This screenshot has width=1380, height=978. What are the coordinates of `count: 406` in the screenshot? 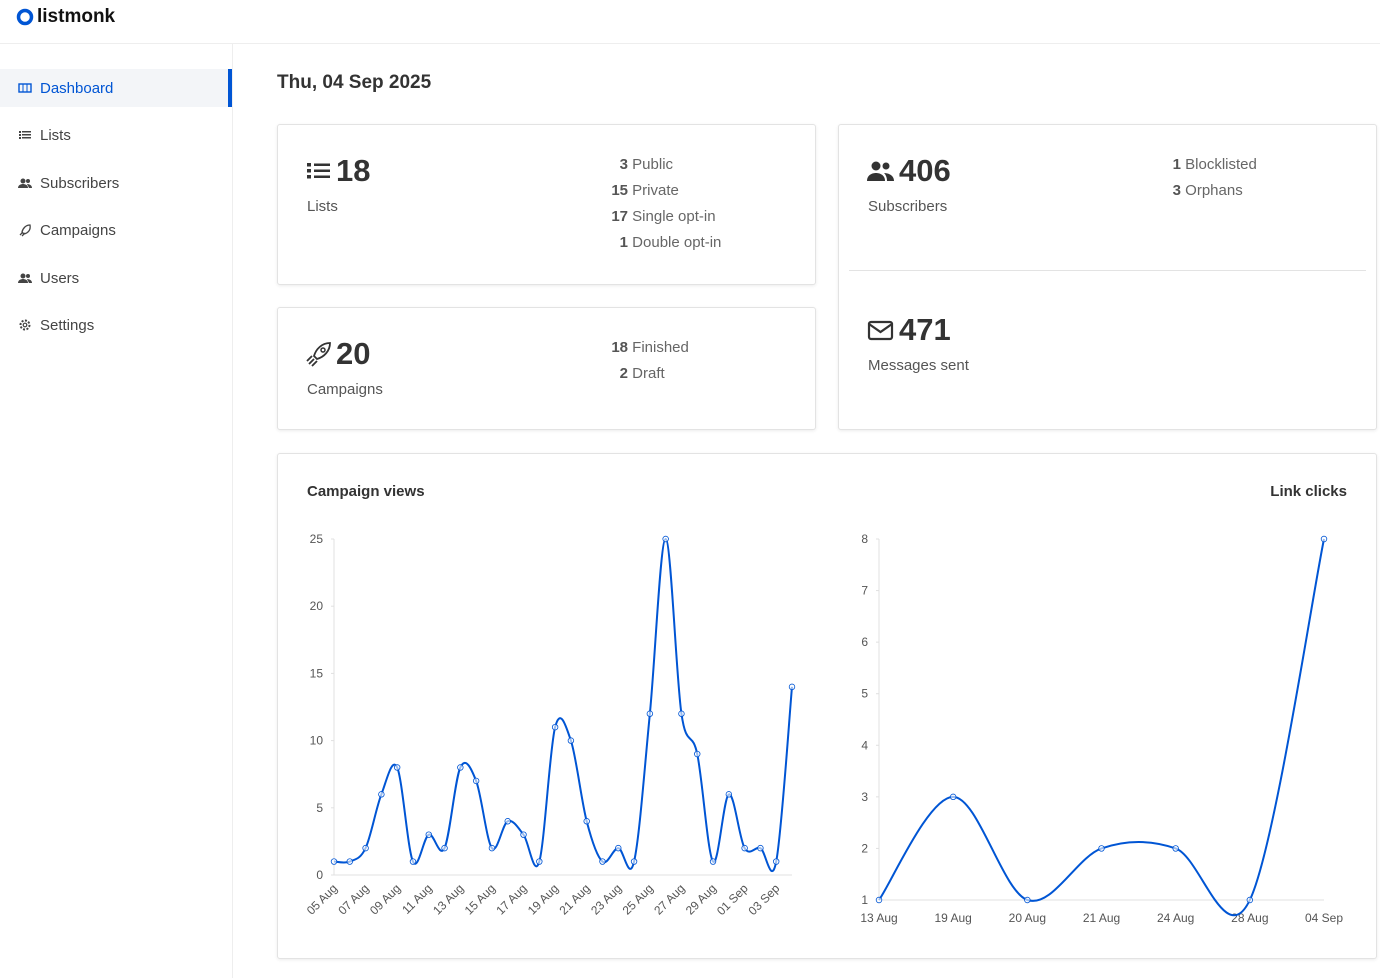 It's located at (925, 170).